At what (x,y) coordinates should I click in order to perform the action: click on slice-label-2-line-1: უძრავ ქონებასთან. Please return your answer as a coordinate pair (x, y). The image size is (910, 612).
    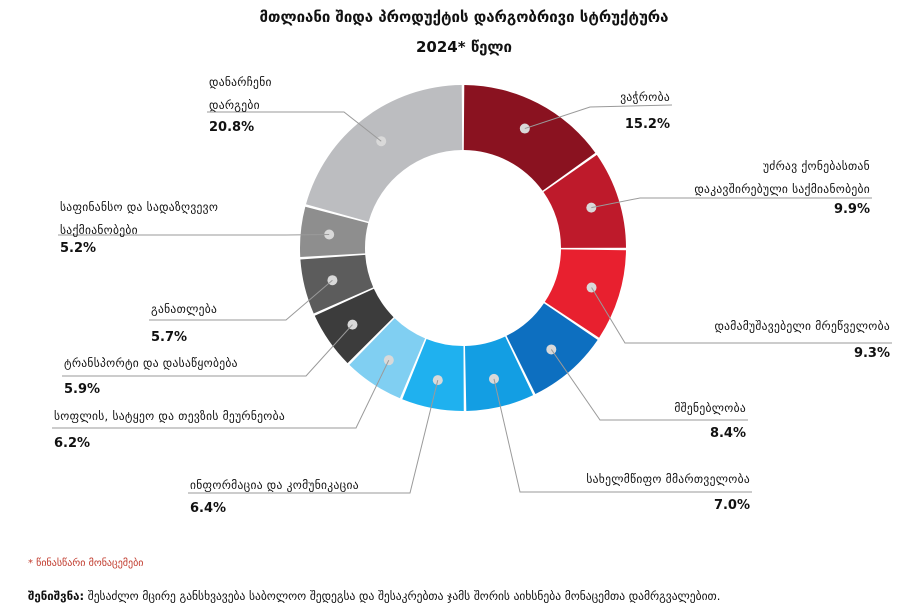
    Looking at the image, I should click on (816, 166).